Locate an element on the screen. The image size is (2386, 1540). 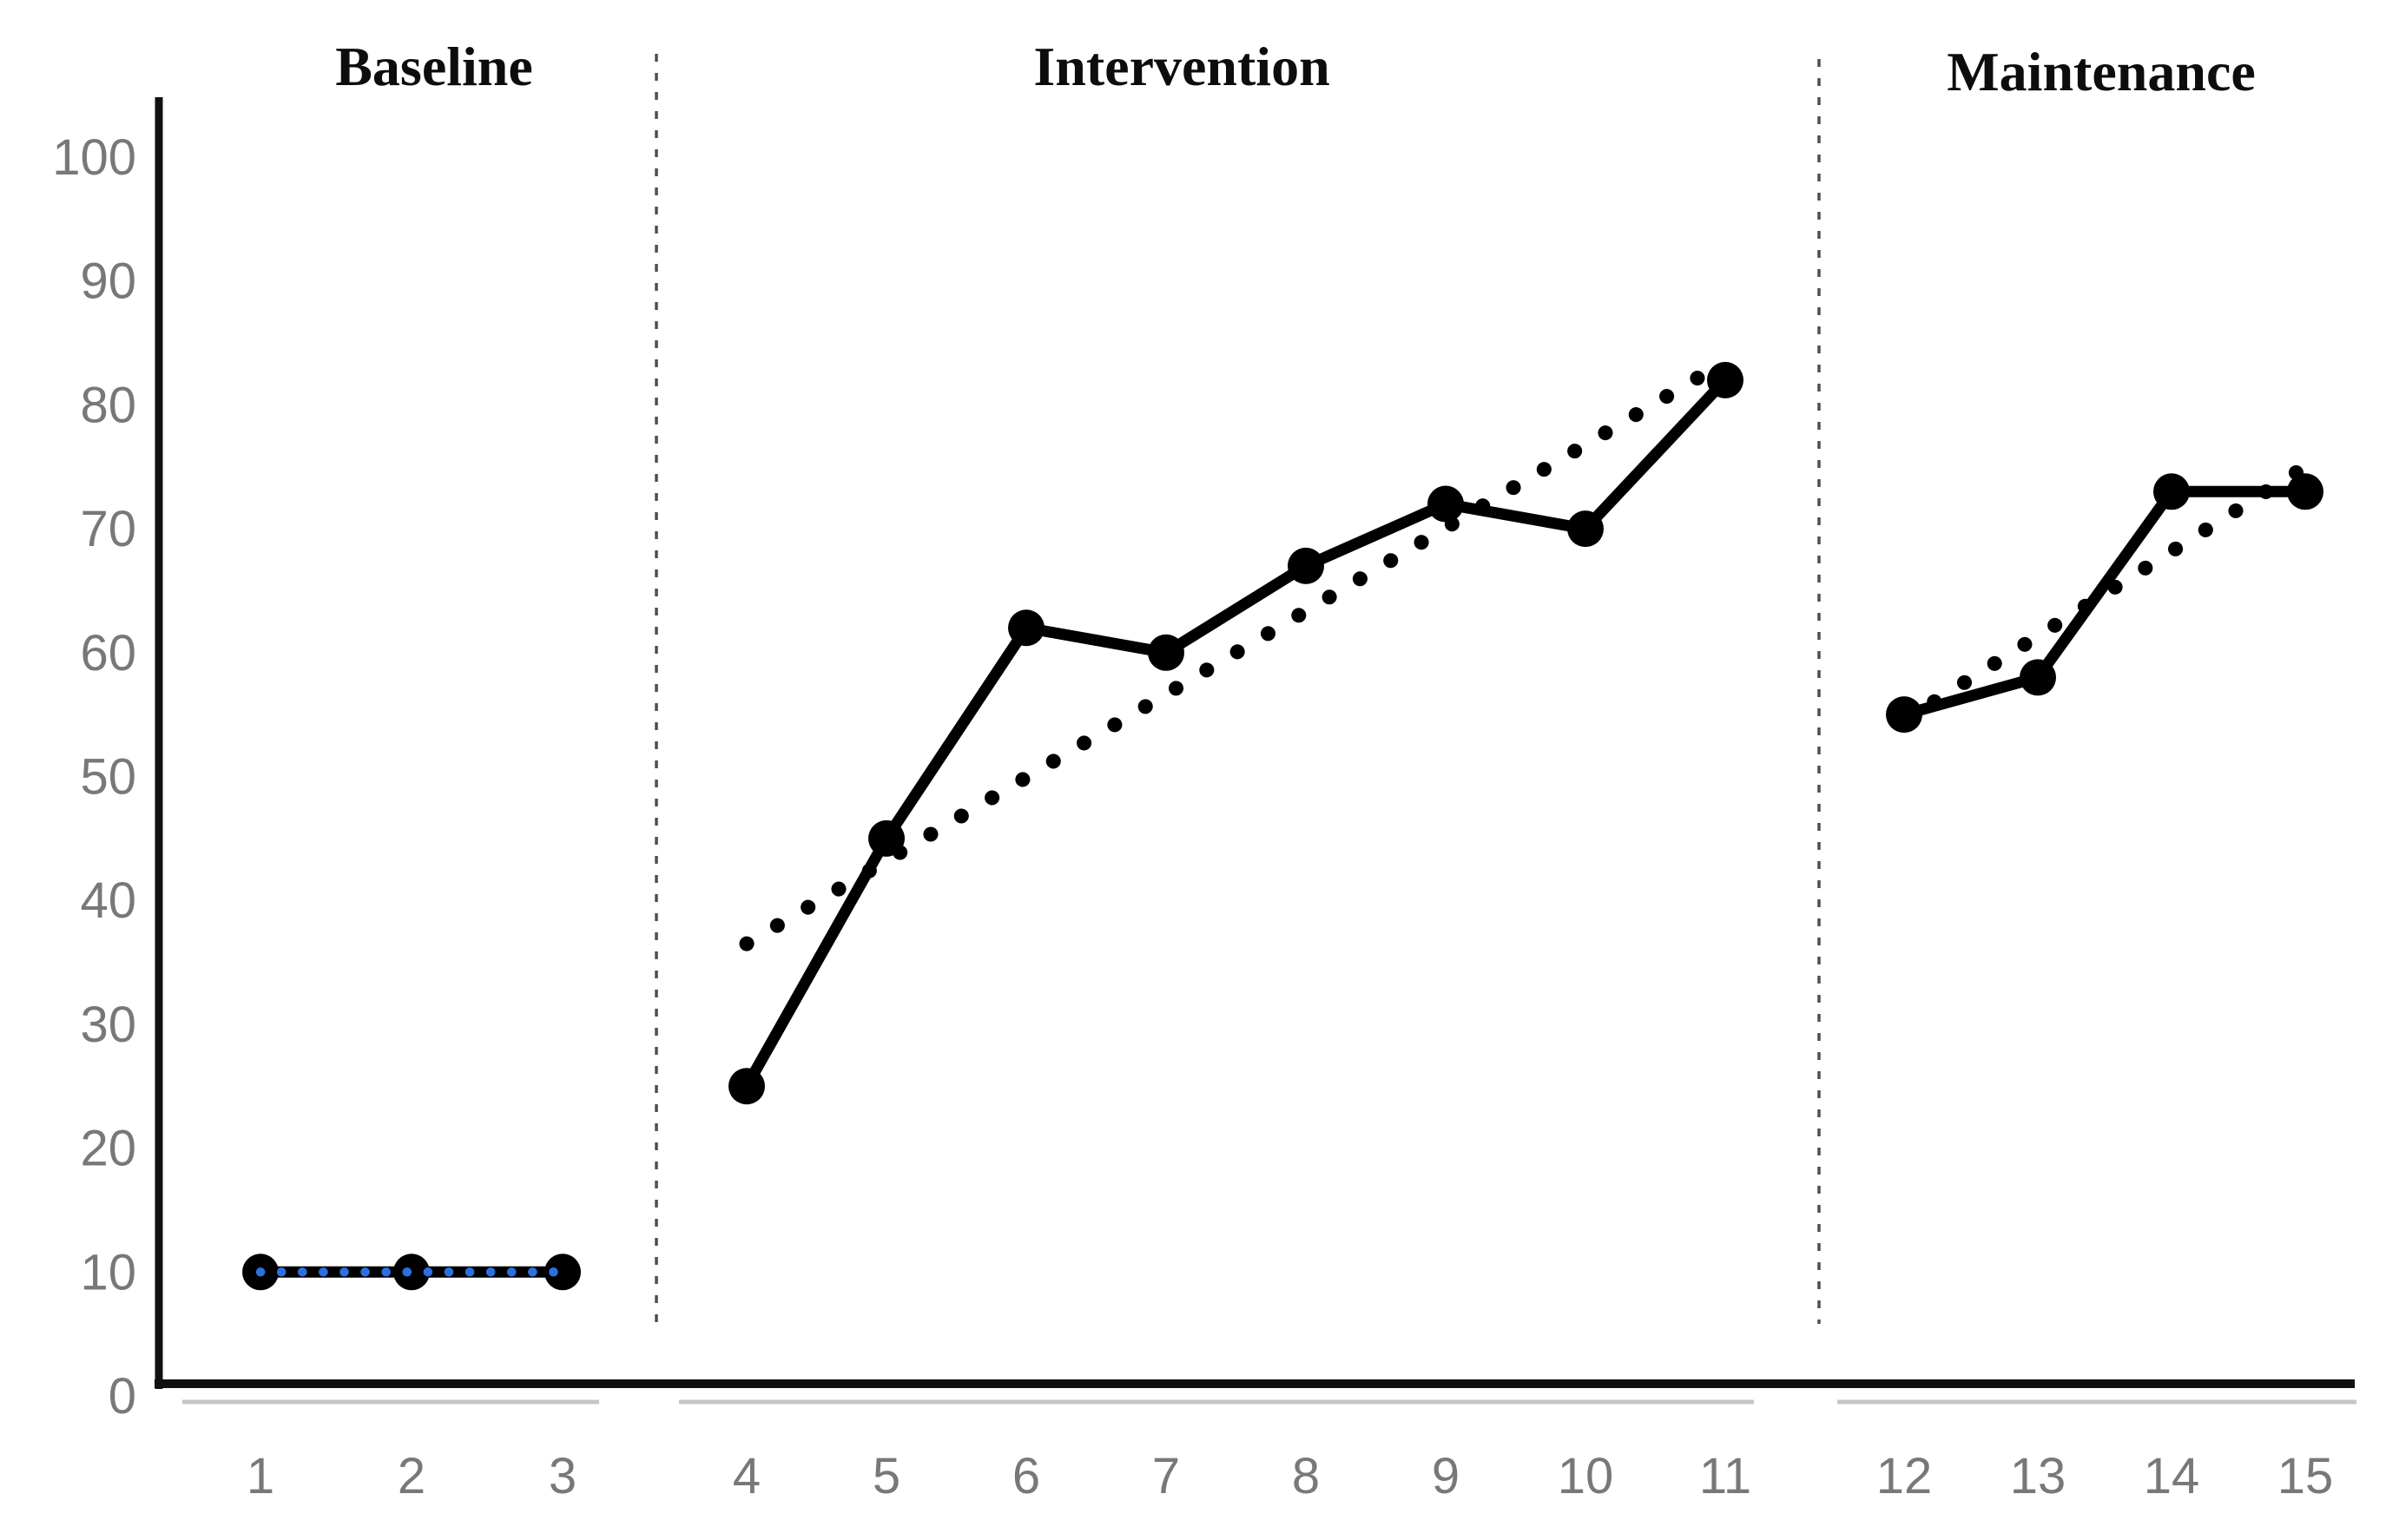
y-tick-label-60: 60 is located at coordinates (108, 653).